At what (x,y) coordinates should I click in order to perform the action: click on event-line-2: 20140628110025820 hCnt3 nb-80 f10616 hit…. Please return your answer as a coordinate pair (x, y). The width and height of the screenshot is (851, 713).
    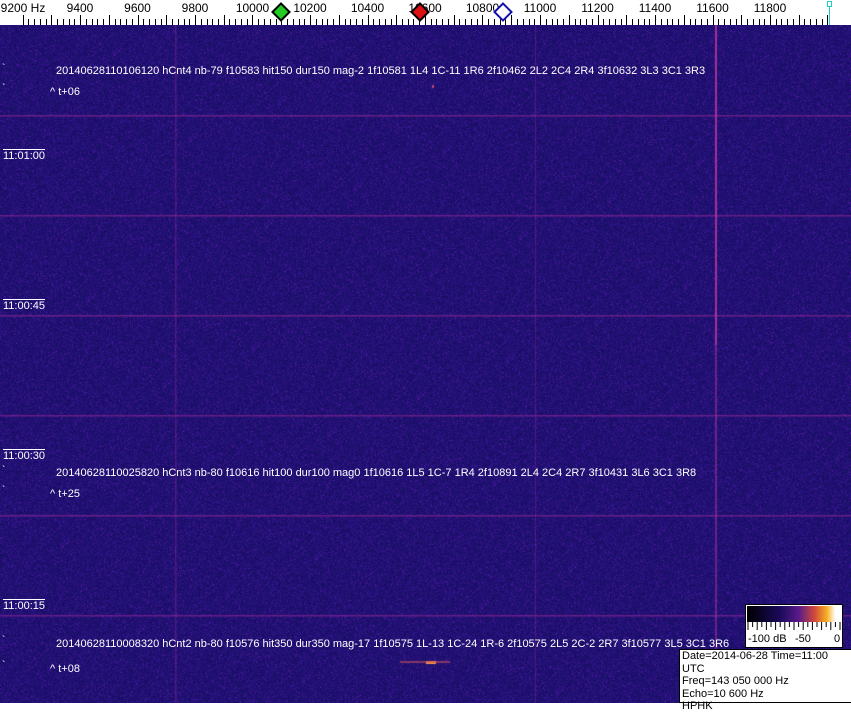
    Looking at the image, I should click on (376, 473).